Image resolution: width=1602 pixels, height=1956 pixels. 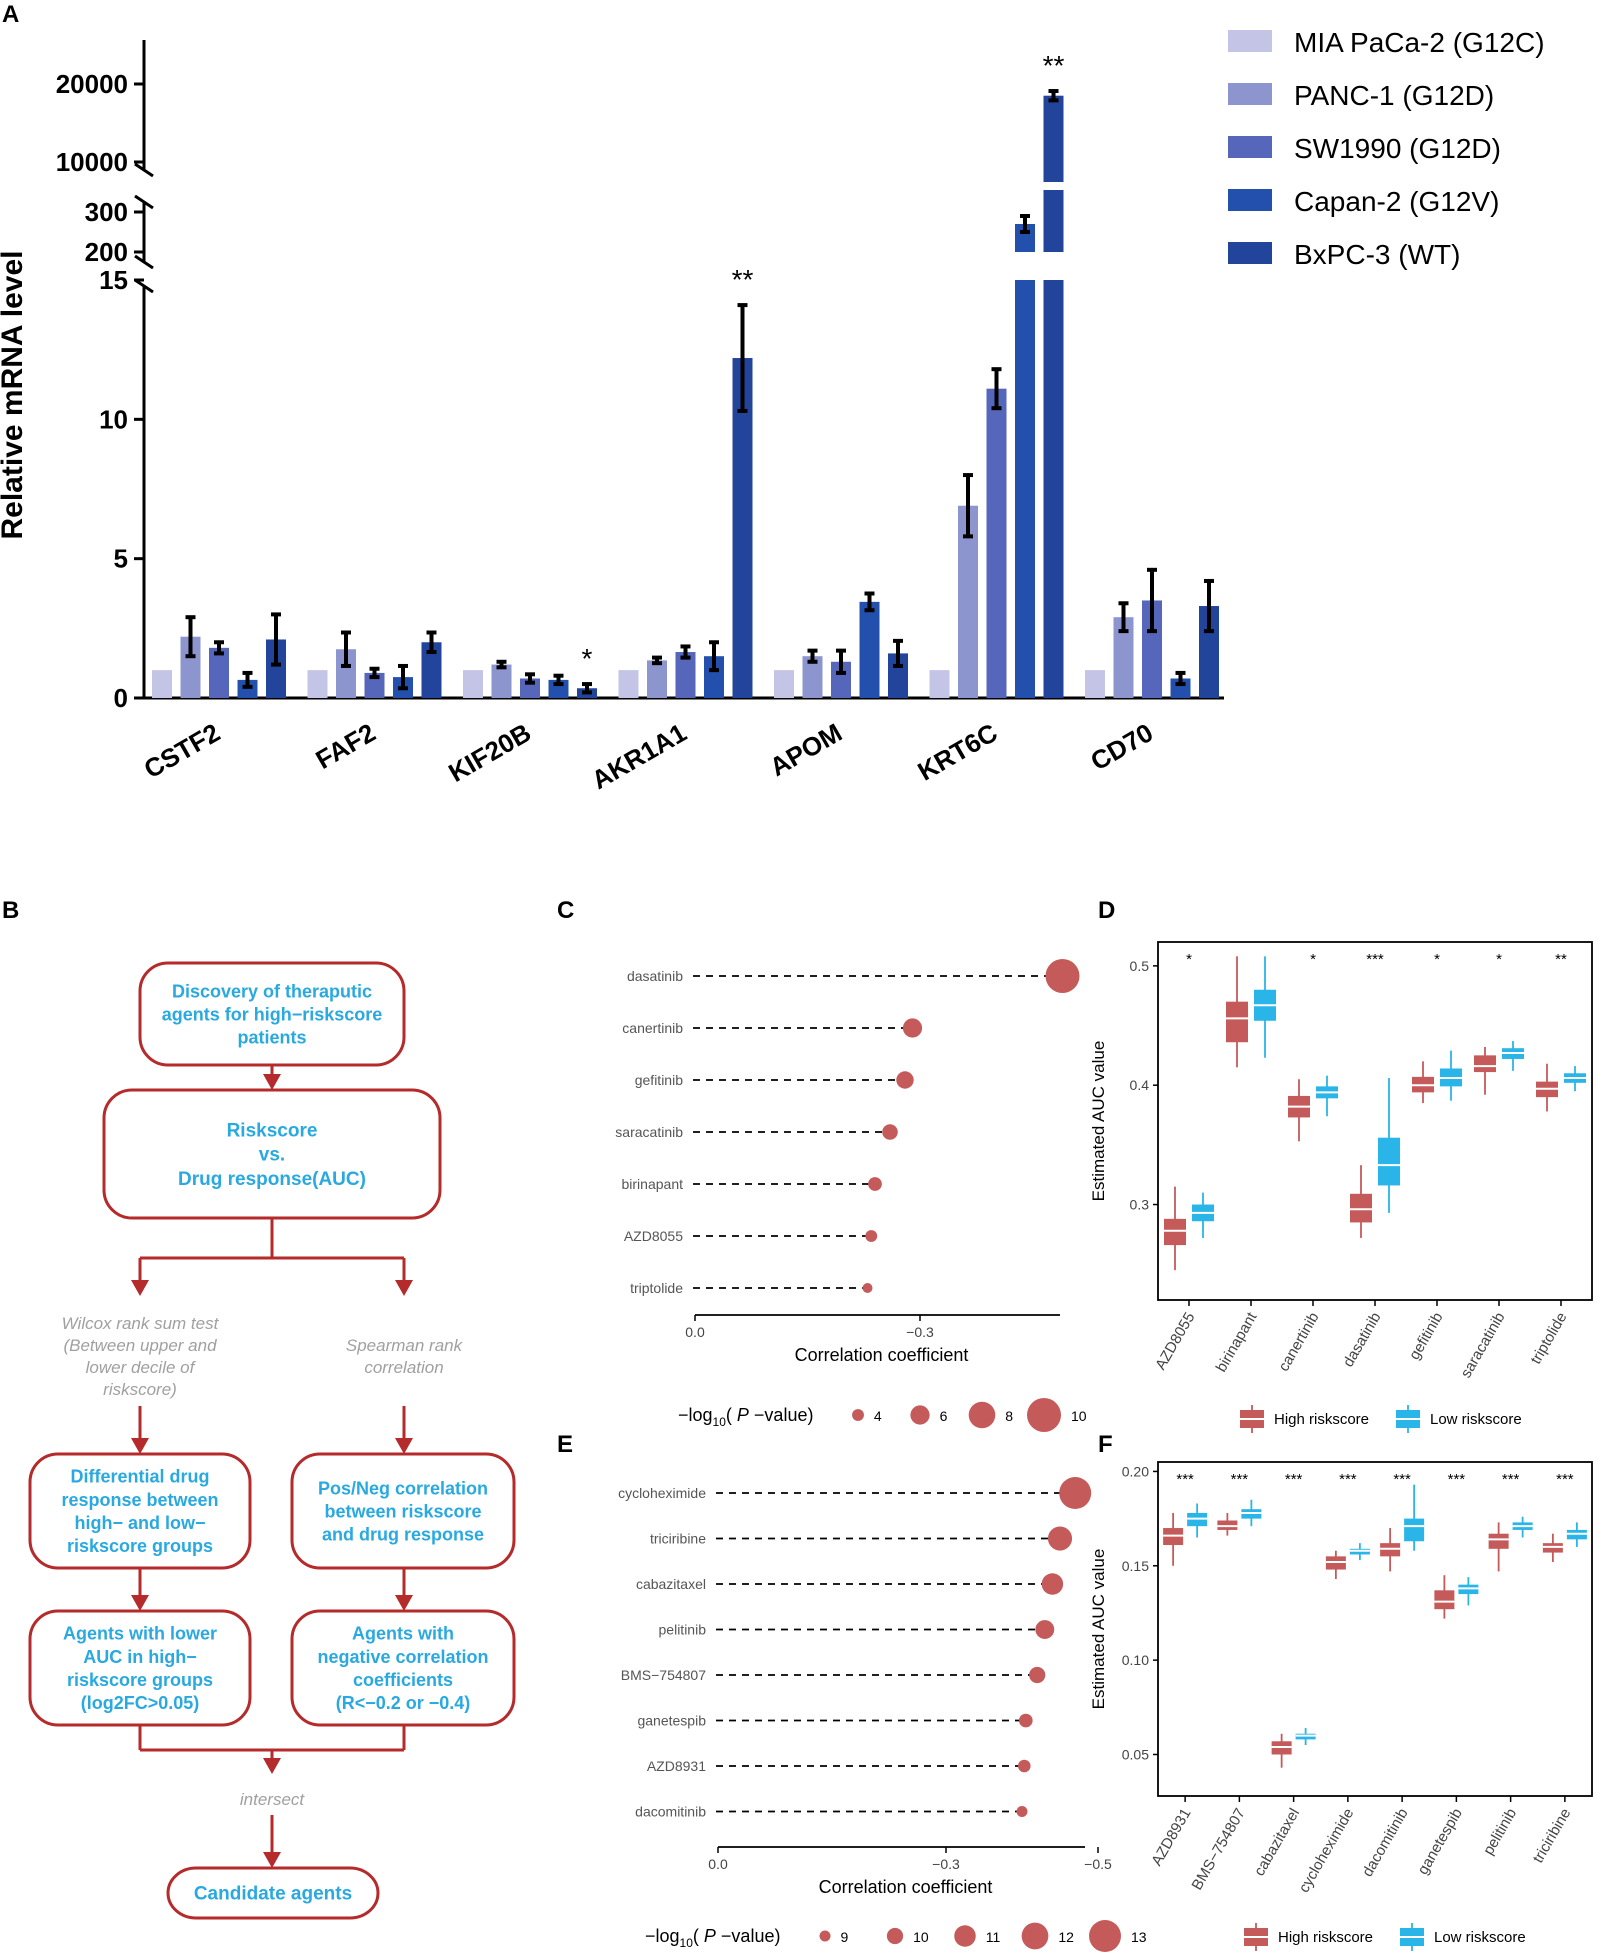 I want to click on b-box-correlation-text: between riskscore, so click(x=402, y=1511).